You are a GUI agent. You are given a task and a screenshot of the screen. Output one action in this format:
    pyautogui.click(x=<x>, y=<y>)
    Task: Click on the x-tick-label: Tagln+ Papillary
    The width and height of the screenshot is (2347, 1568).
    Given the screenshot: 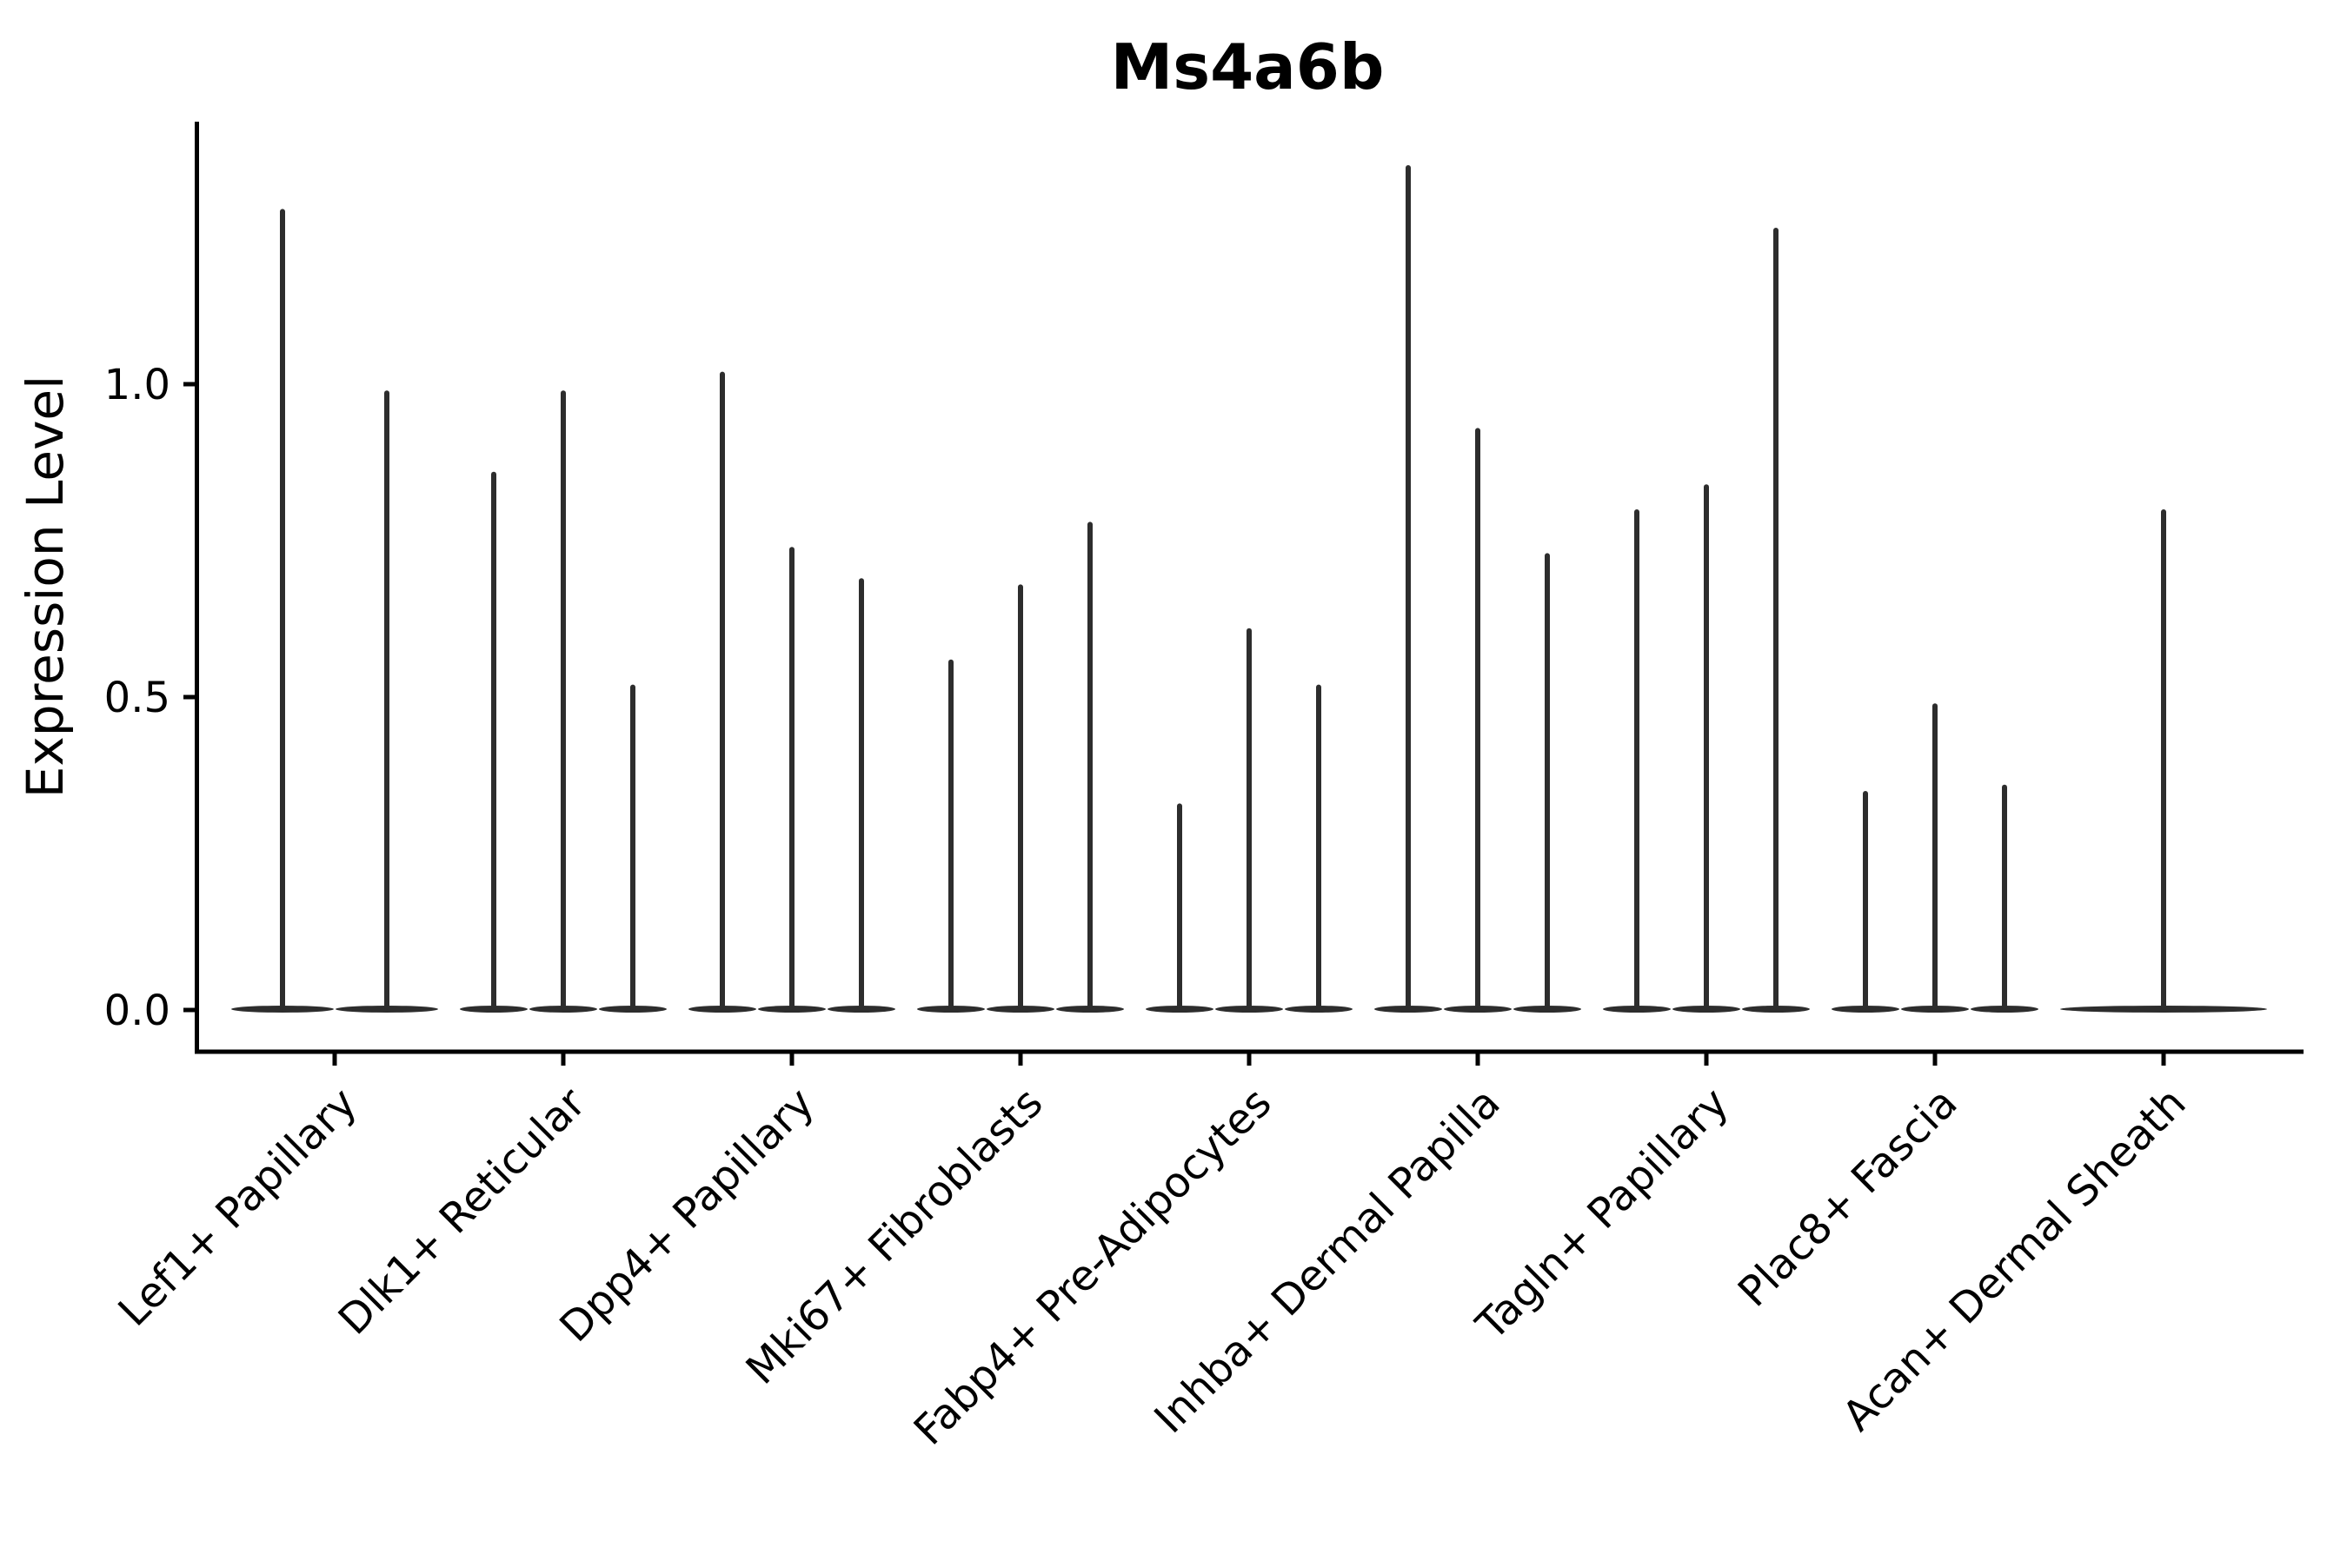 What is the action you would take?
    pyautogui.click(x=1602, y=1214)
    